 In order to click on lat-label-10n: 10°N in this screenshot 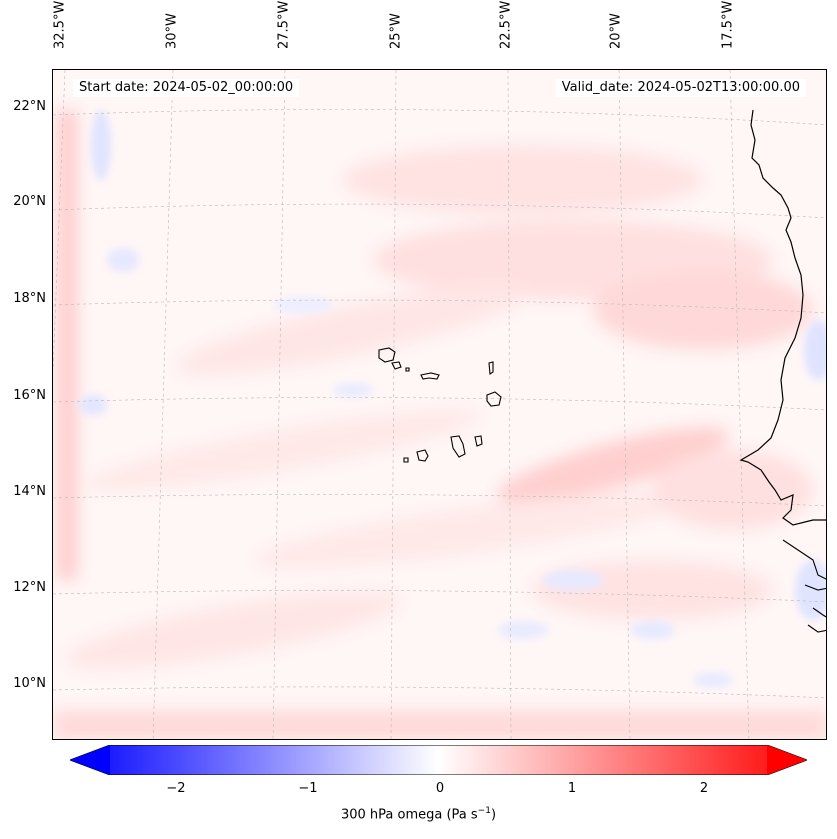, I will do `click(29, 683)`.